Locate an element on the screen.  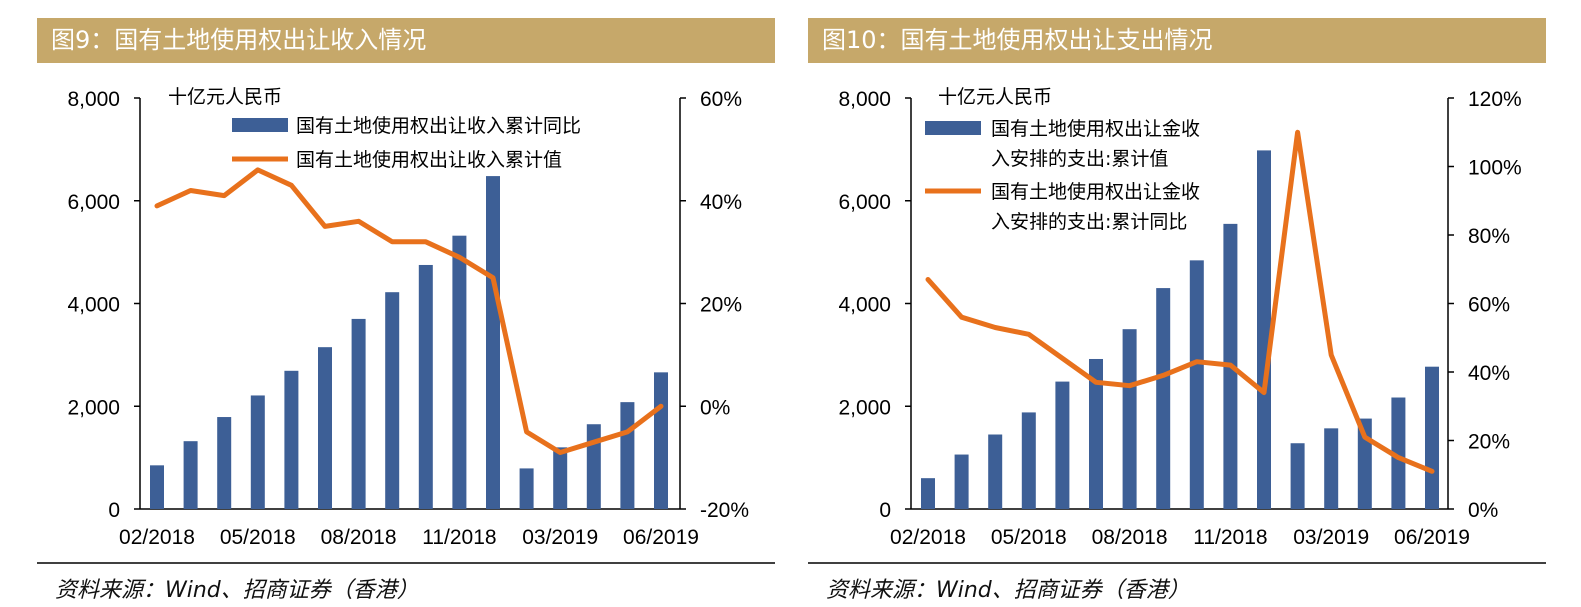
chart-title: 图10：国有土地使用权出让支出情况 is located at coordinates (1177, 40).